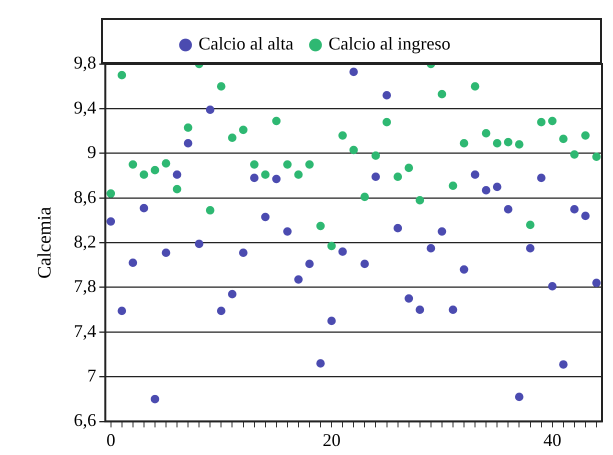  What do you see at coordinates (331, 440) in the screenshot?
I see `x-tick-label: 20` at bounding box center [331, 440].